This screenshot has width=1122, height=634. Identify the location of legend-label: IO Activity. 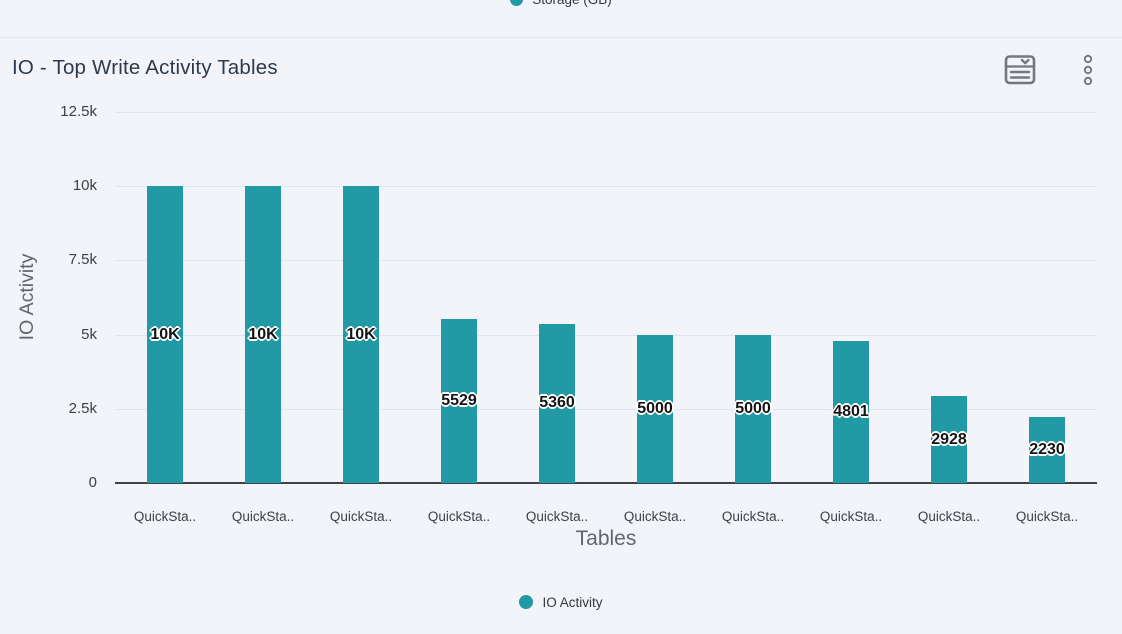
(572, 602).